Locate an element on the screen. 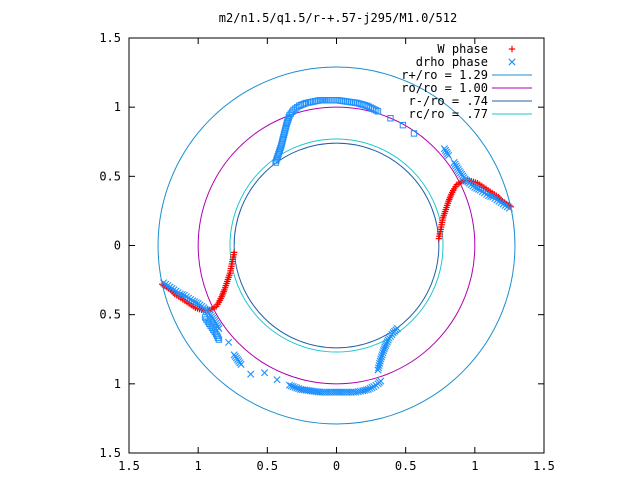 The width and height of the screenshot is (640, 480). y-tick-label-4: 0.5 is located at coordinates (110, 315).